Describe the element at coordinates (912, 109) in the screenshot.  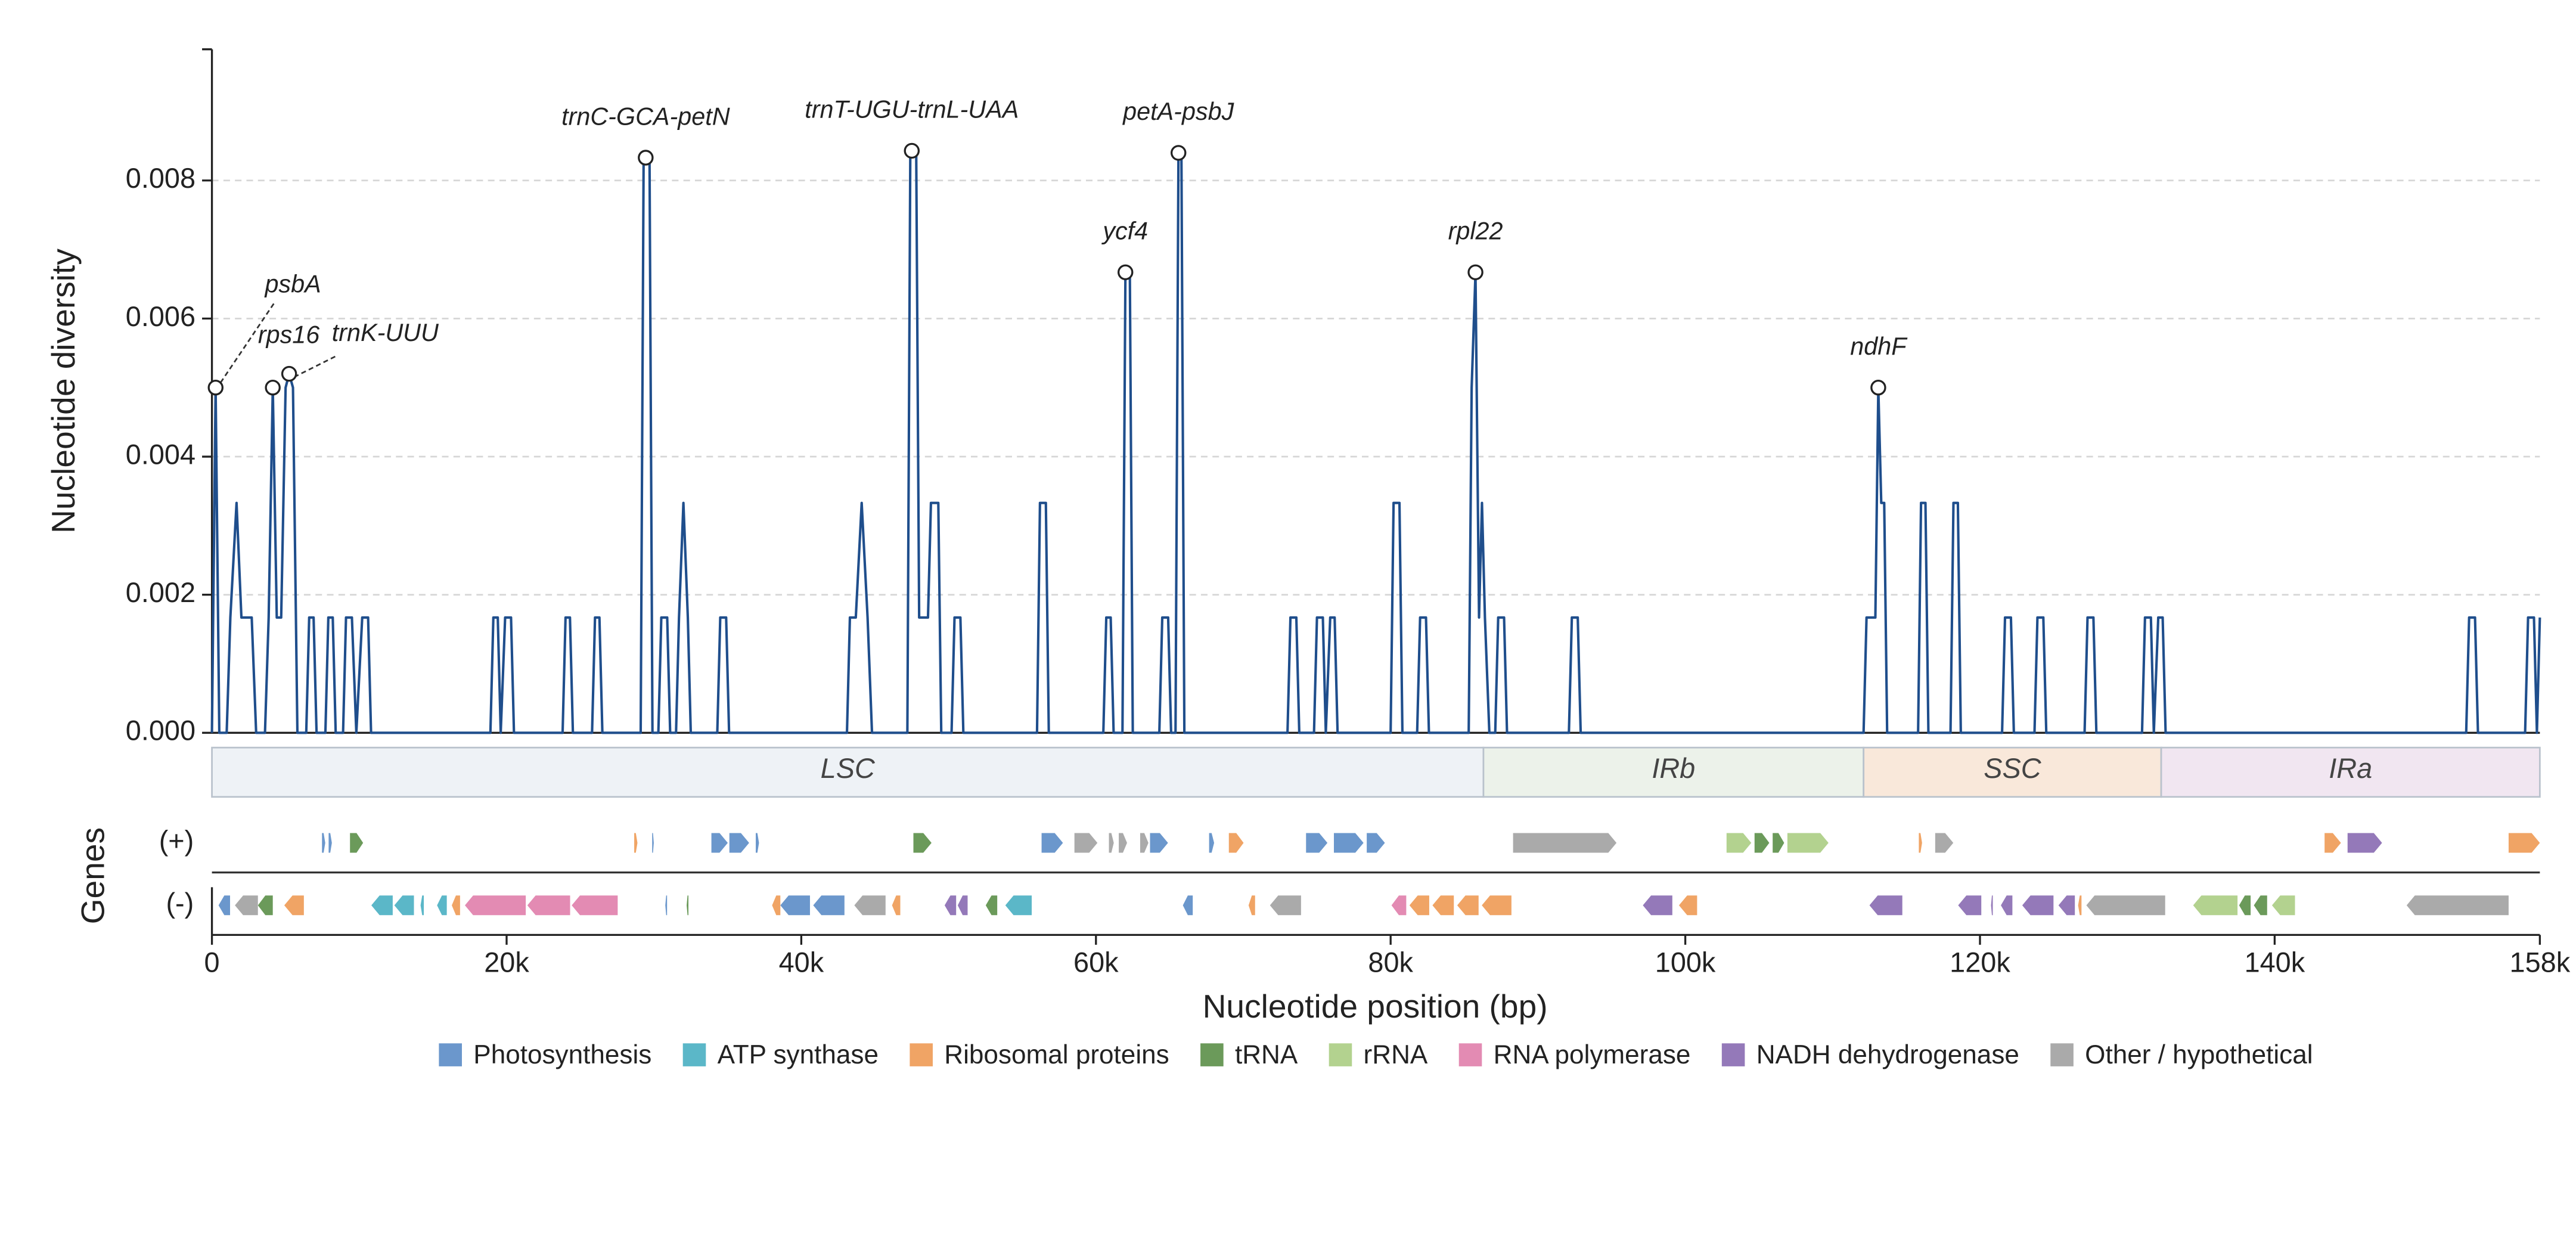
I see `annotation-label: trnT-UGU-trnL-UAA` at that location.